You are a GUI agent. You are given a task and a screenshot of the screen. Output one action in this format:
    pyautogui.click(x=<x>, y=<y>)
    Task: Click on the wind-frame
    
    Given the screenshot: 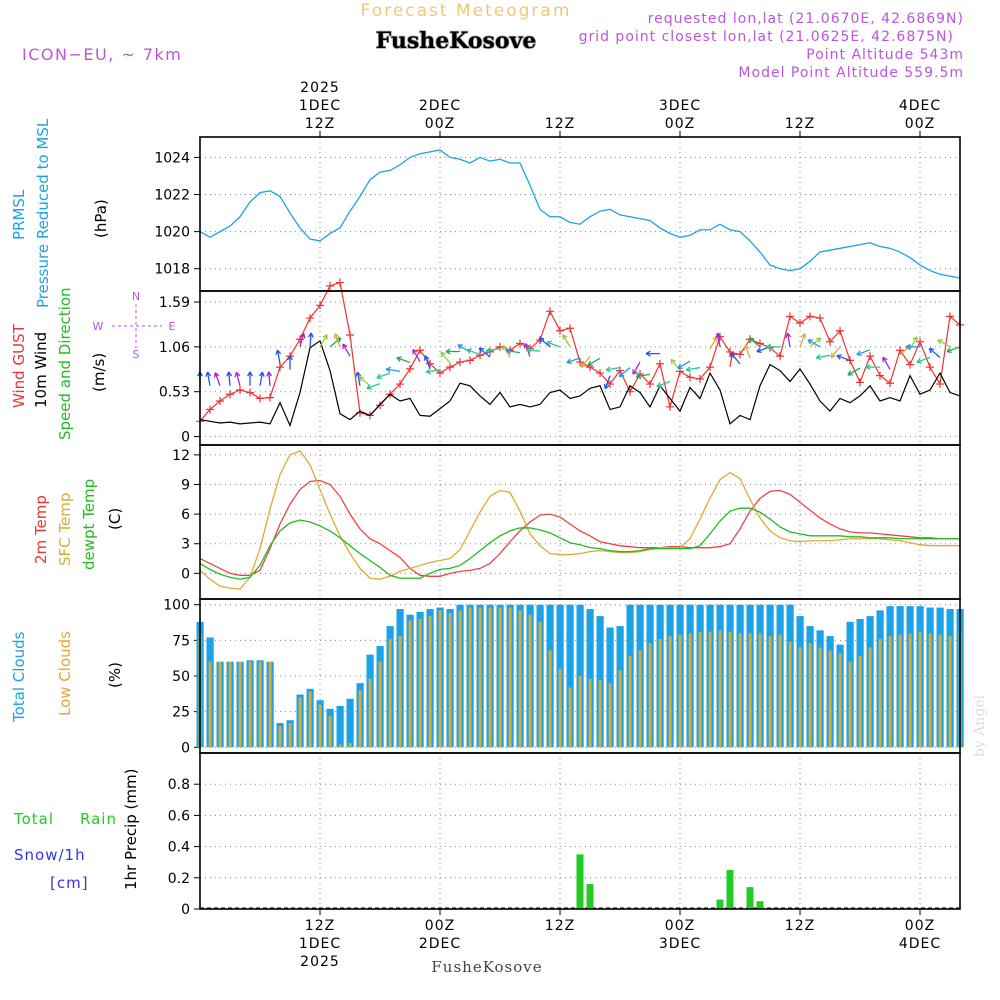 What is the action you would take?
    pyautogui.click(x=580, y=368)
    